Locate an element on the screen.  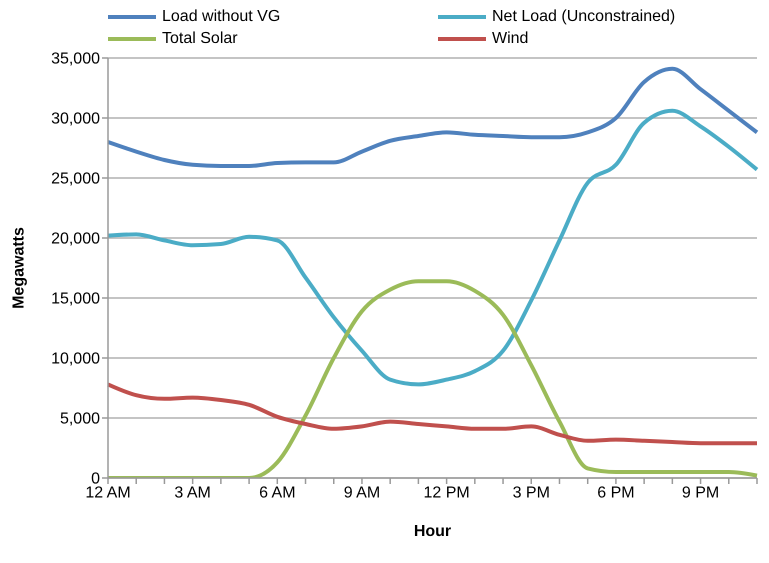
legend-label: Wind is located at coordinates (510, 39).